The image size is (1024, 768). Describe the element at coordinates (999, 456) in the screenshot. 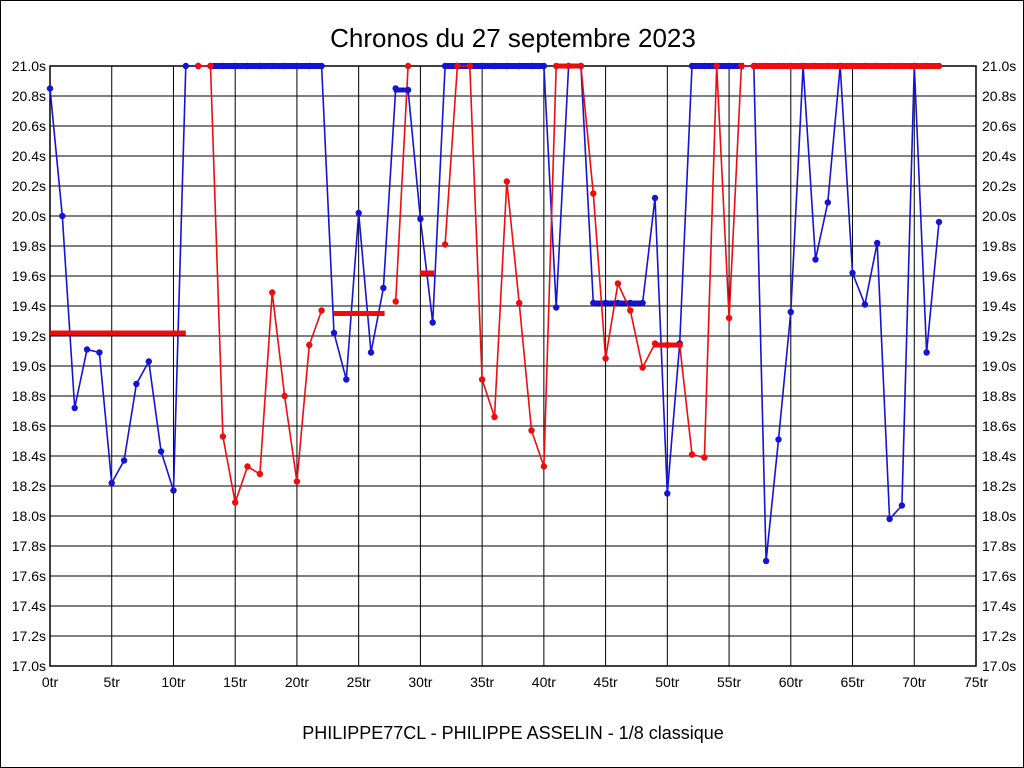

I see `y-tick-label-right: 18.4s` at that location.